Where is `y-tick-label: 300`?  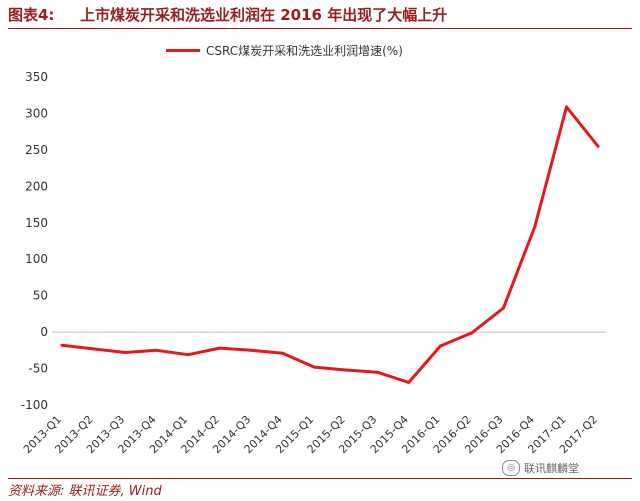
y-tick-label: 300 is located at coordinates (36, 113).